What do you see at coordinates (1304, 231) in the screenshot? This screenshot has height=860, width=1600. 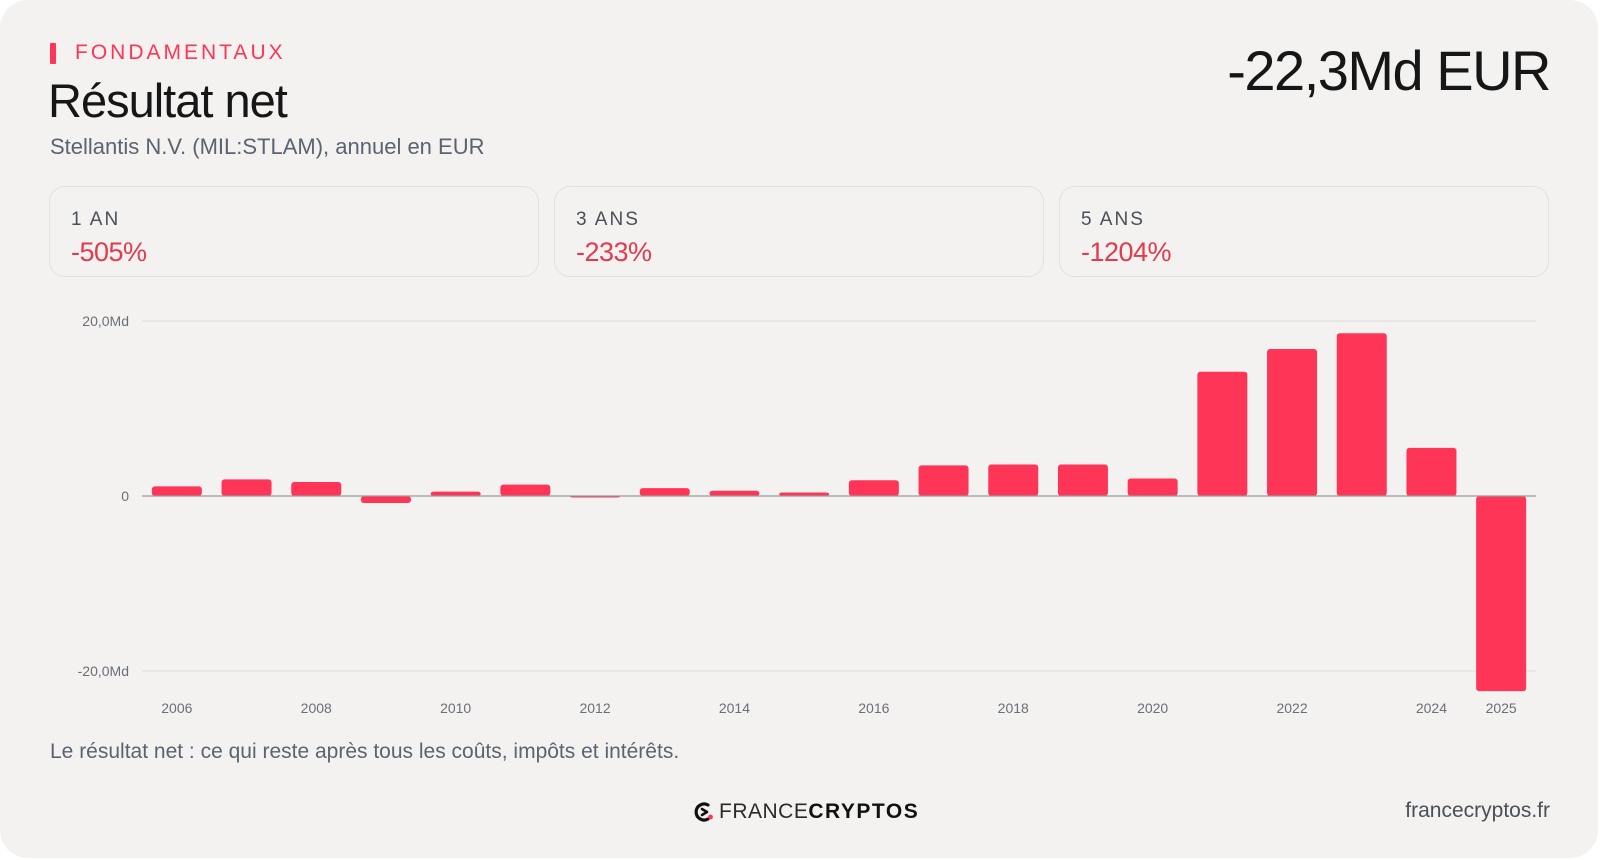 I see `kpi-card-5-years: 5 ANS -1204%` at bounding box center [1304, 231].